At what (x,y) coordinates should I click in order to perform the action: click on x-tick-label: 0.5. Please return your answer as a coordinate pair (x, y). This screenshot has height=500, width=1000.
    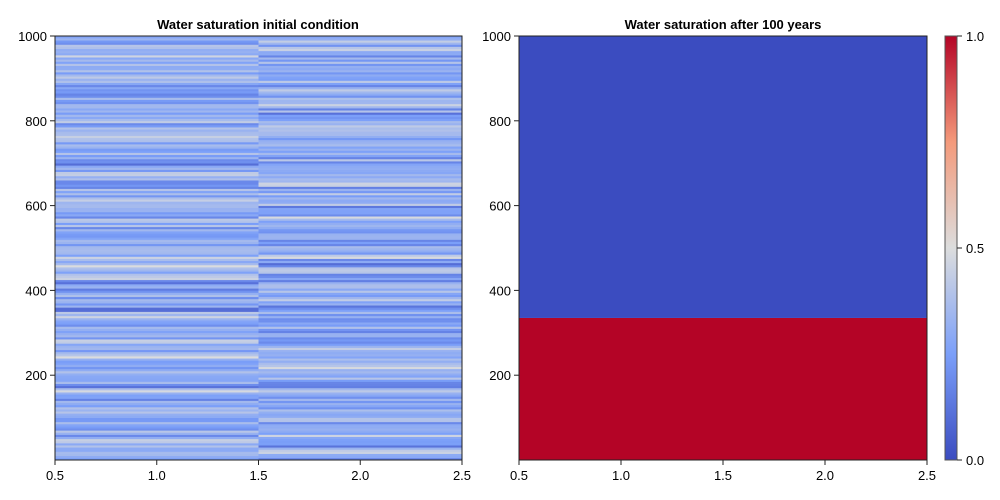
    Looking at the image, I should click on (519, 475).